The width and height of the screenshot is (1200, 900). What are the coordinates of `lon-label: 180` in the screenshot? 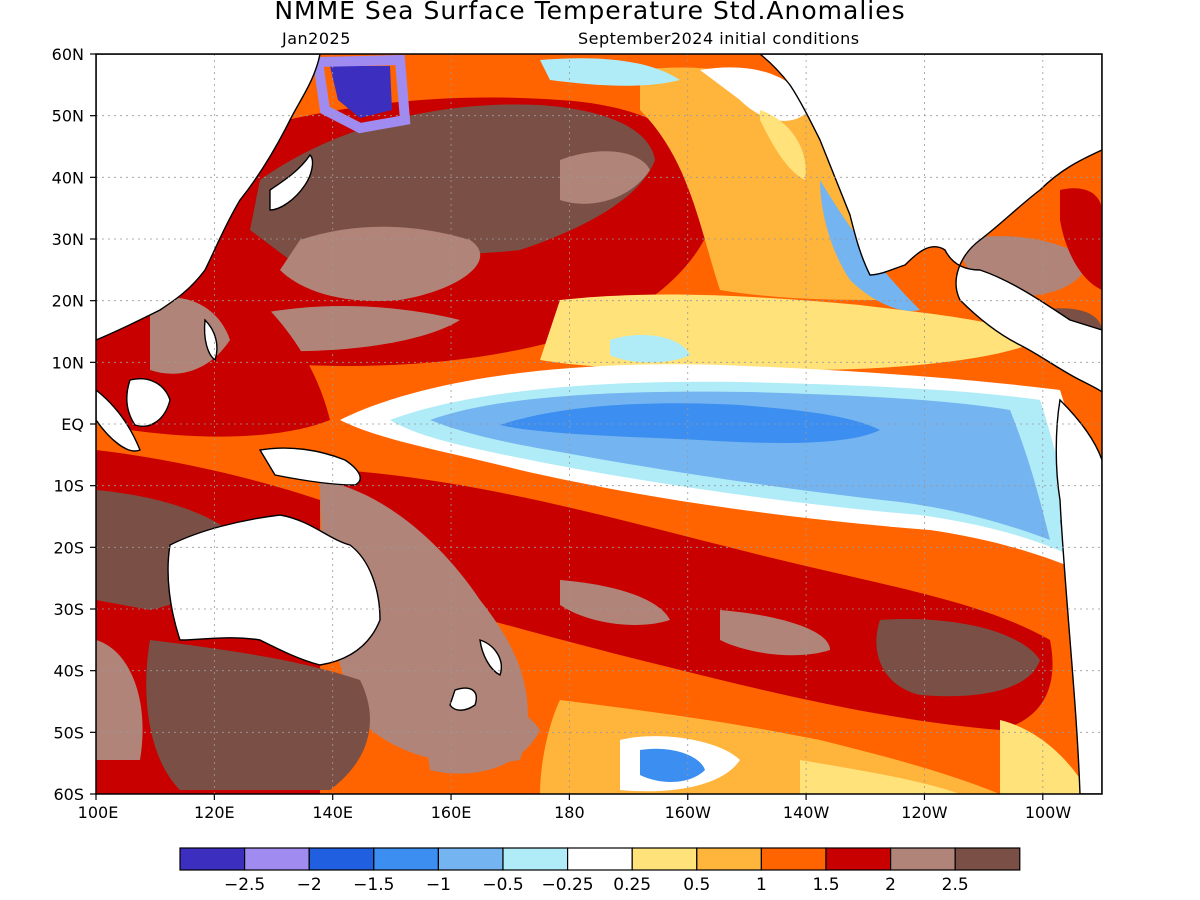 It's located at (569, 812).